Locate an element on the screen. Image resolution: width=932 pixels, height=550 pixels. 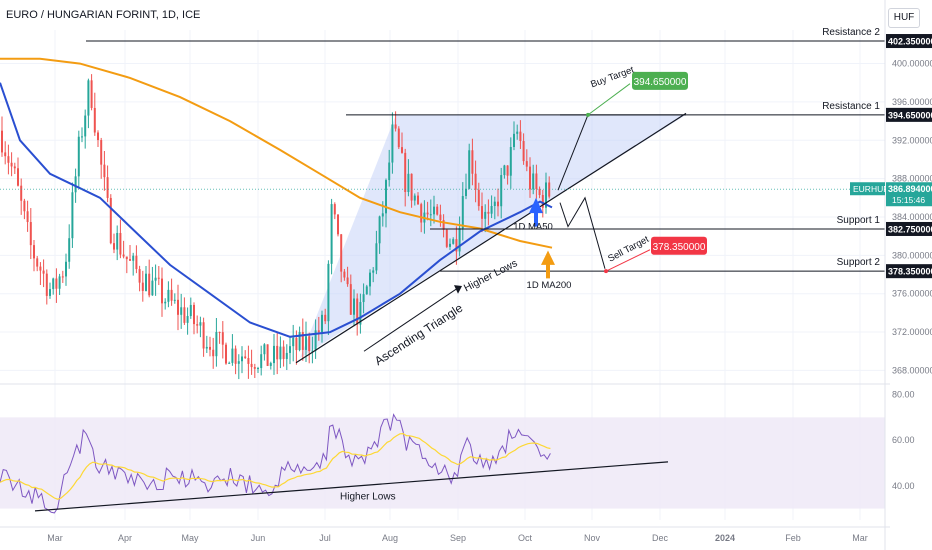
x-tick-label: Feb is located at coordinates (793, 538).